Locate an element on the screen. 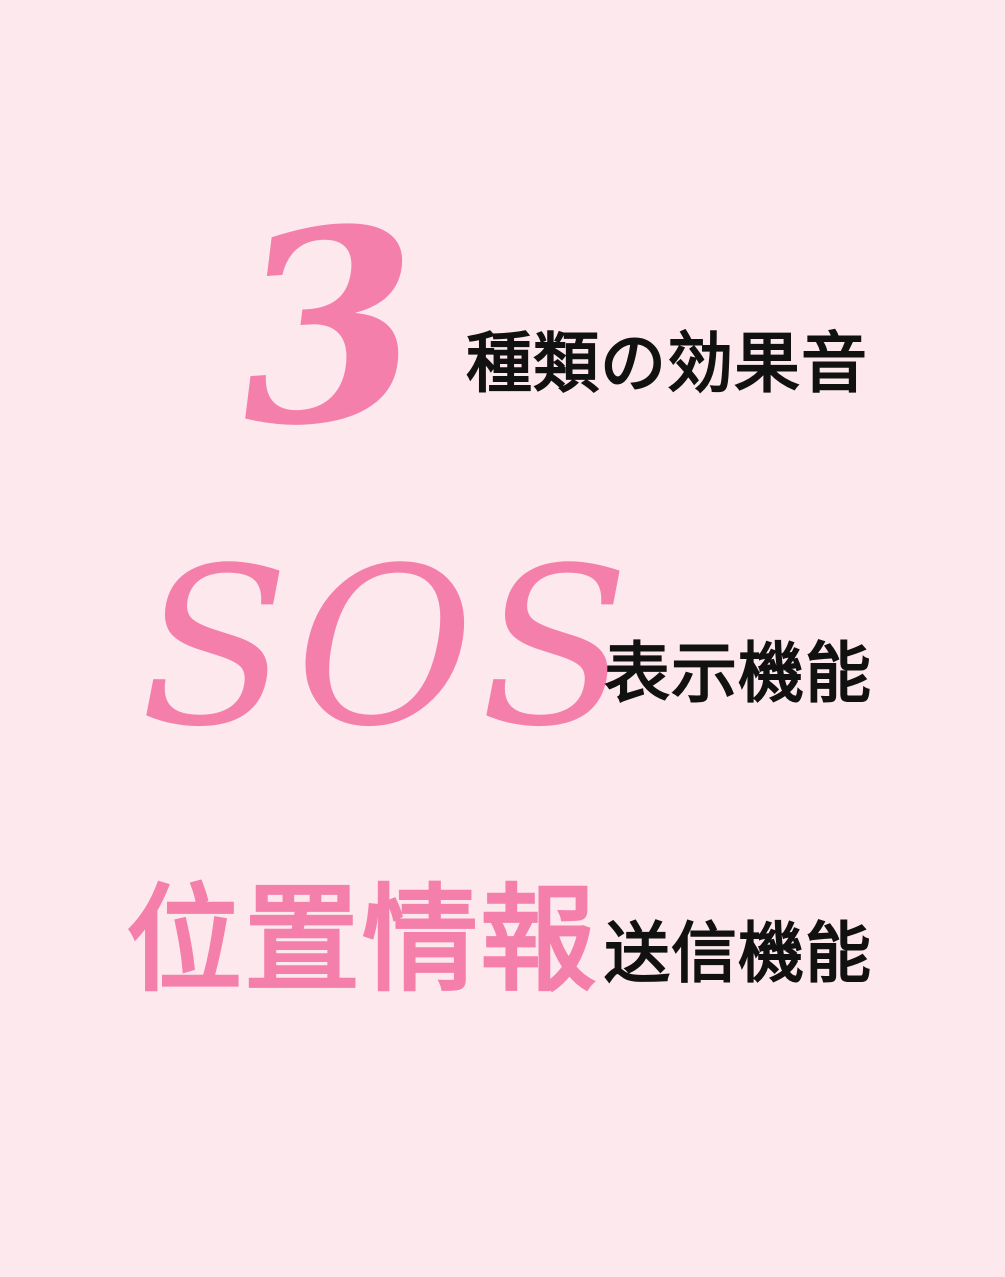 The image size is (1005, 1277). sound-effects-count: 3 is located at coordinates (329, 327).